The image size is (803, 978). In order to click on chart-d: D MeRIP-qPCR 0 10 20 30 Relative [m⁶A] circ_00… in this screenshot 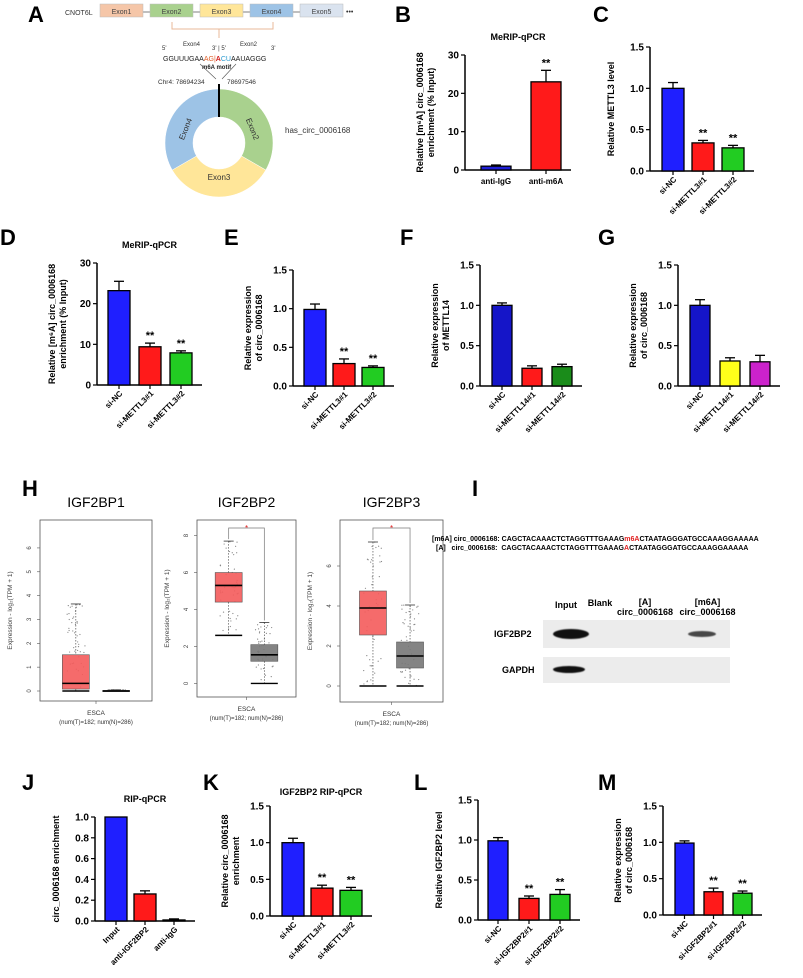, I will do `click(101, 327)`.